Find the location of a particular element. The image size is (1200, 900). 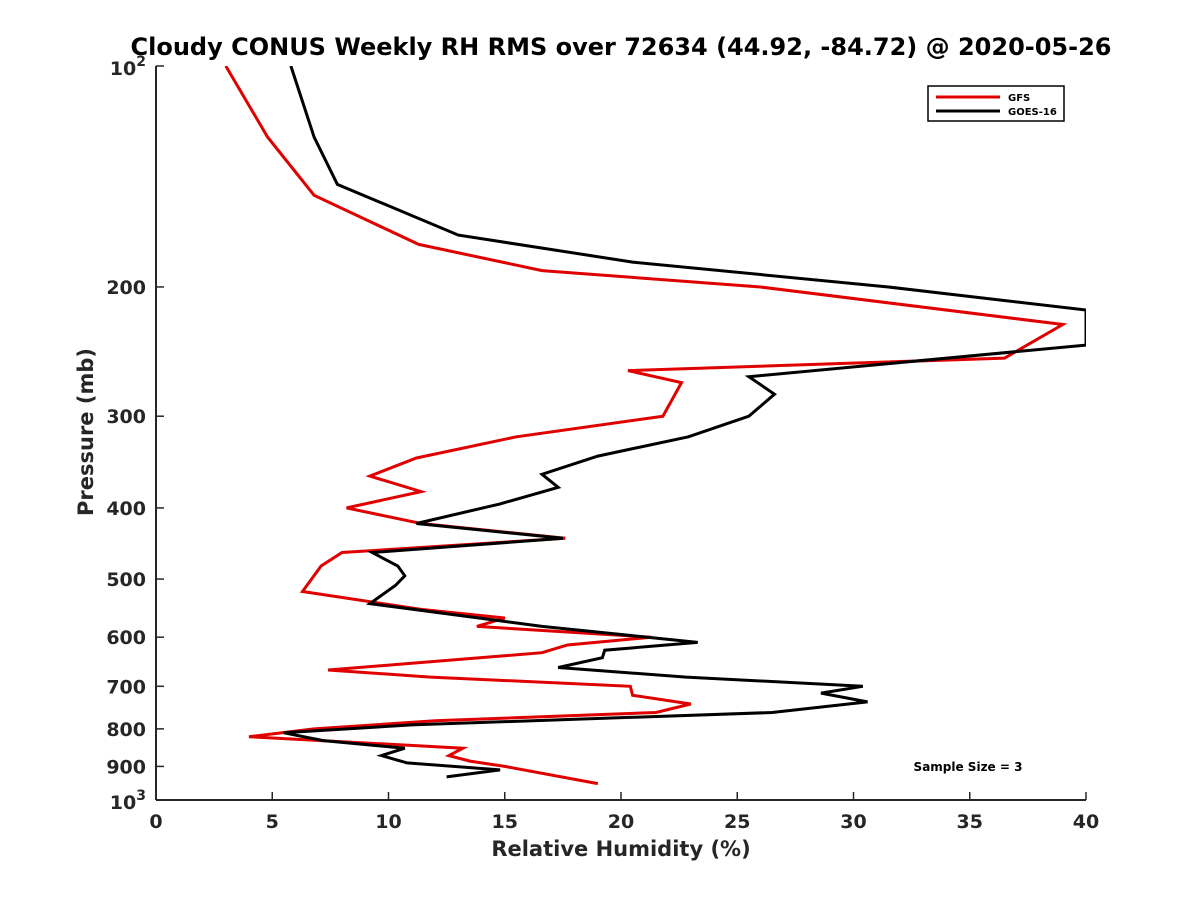

y-tick-label: 600 is located at coordinates (126, 638).